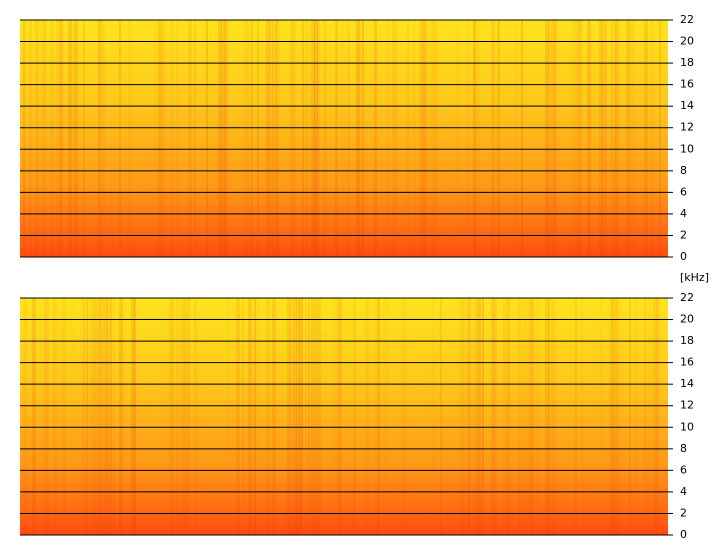 This screenshot has height=556, width=716. I want to click on y-tick-label: 20, so click(687, 41).